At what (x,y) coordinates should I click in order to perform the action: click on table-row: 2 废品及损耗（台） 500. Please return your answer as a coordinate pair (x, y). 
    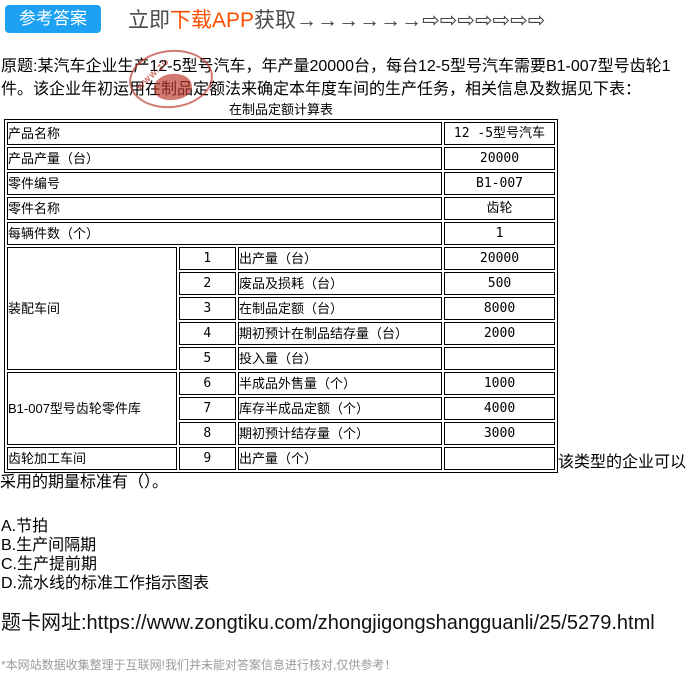
    Looking at the image, I should click on (281, 283).